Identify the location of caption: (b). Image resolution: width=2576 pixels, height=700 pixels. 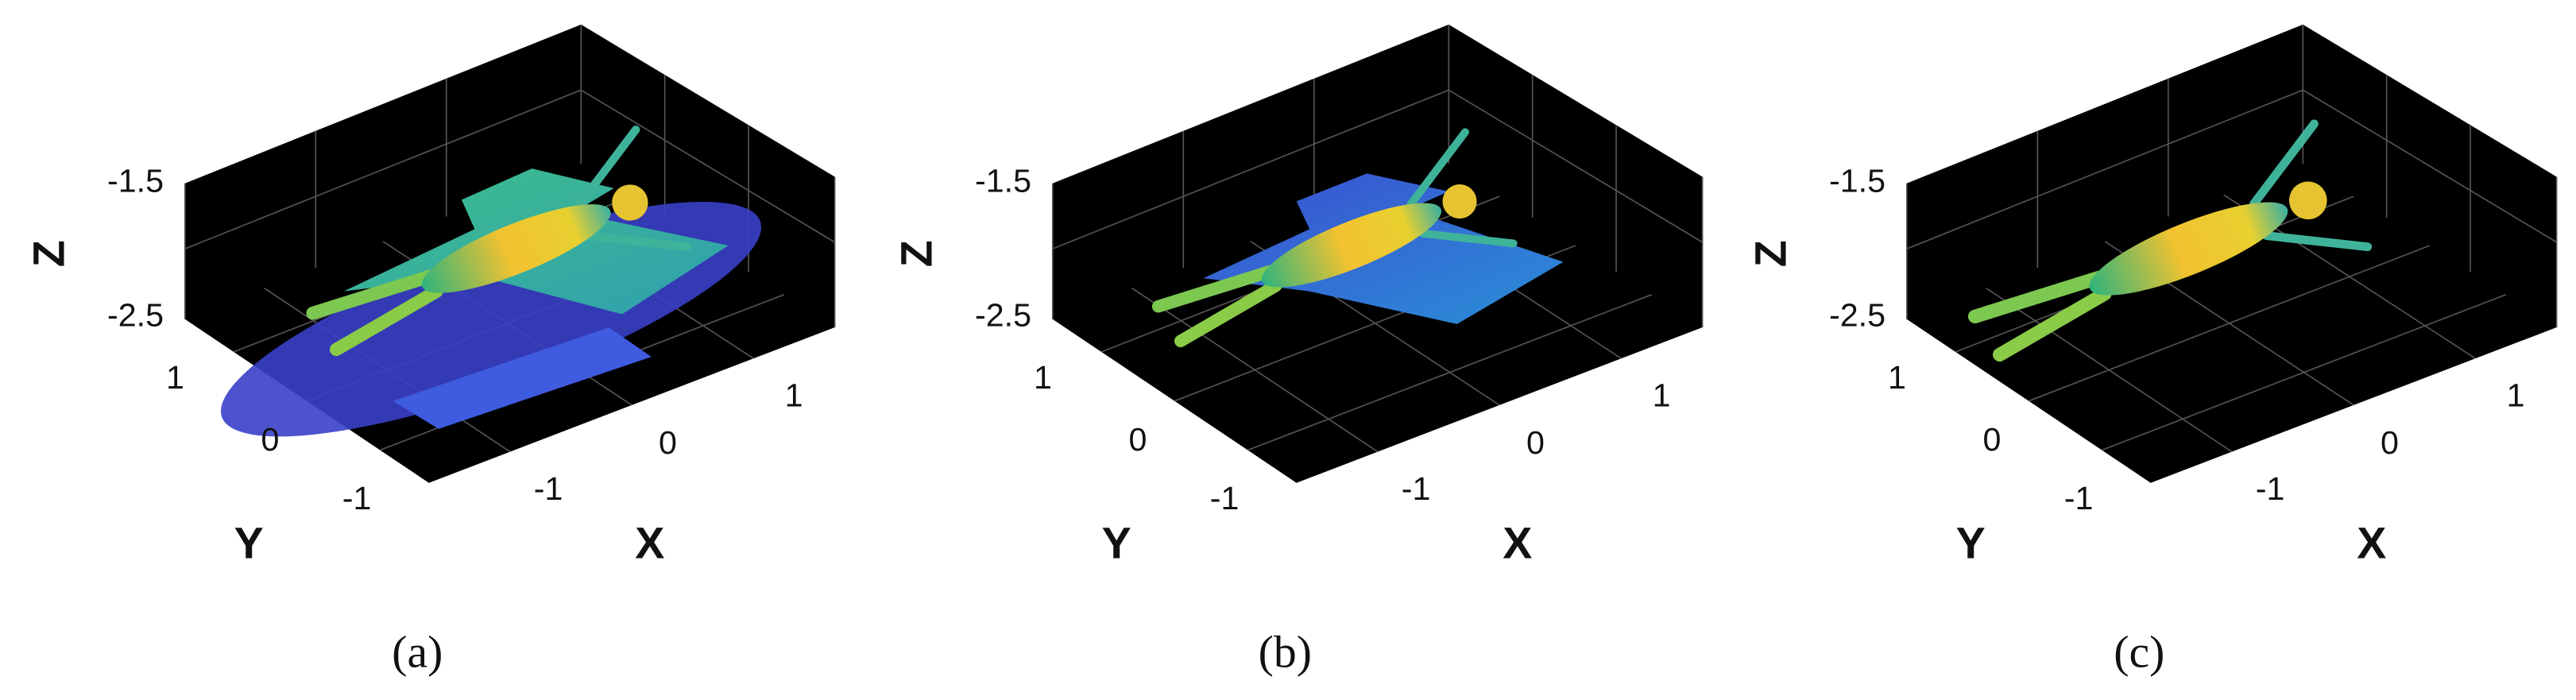
(1286, 652).